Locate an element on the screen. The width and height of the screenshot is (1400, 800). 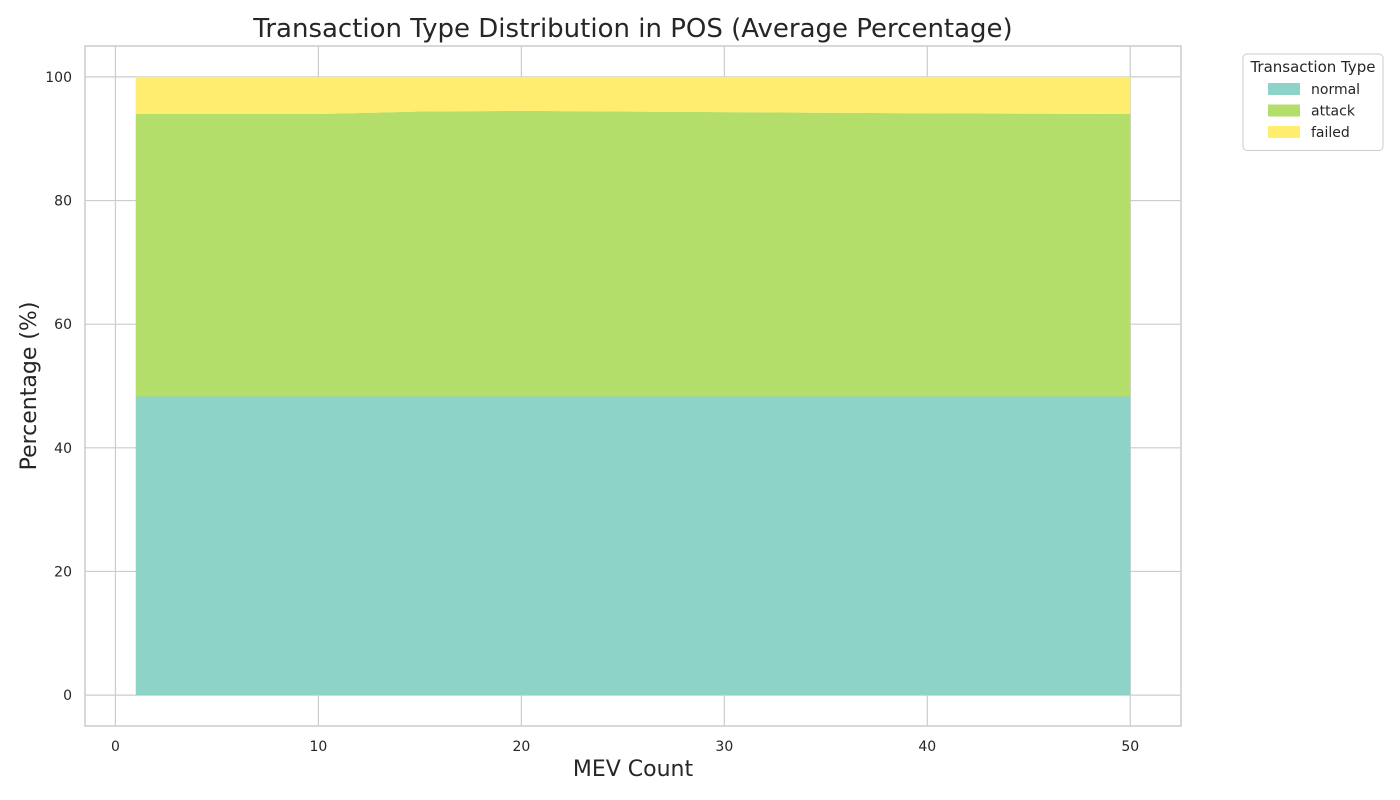
x-tick-label: 40 is located at coordinates (927, 747).